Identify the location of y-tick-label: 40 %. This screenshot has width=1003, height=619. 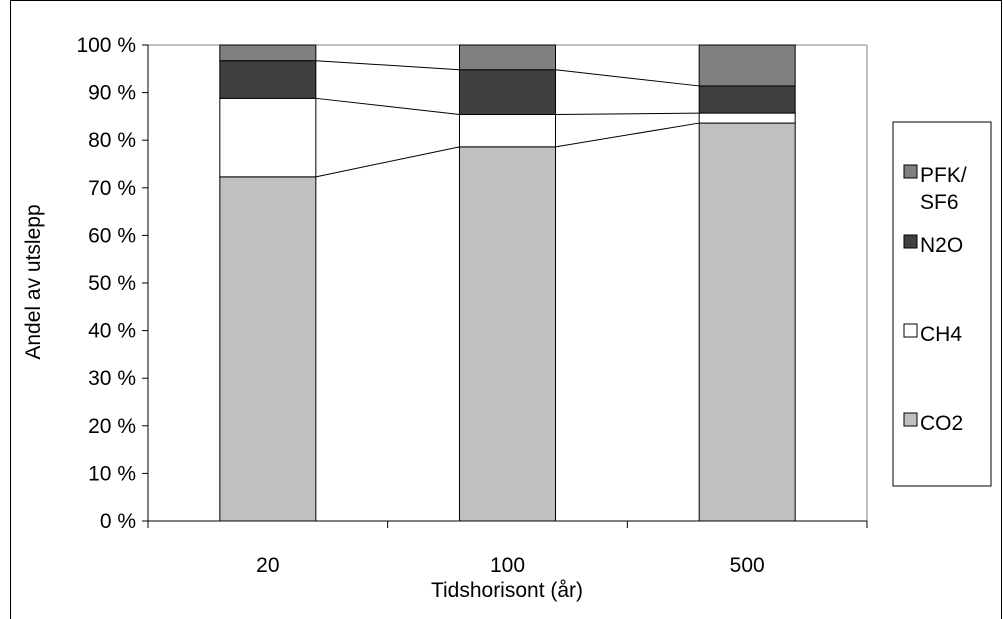
(112, 331).